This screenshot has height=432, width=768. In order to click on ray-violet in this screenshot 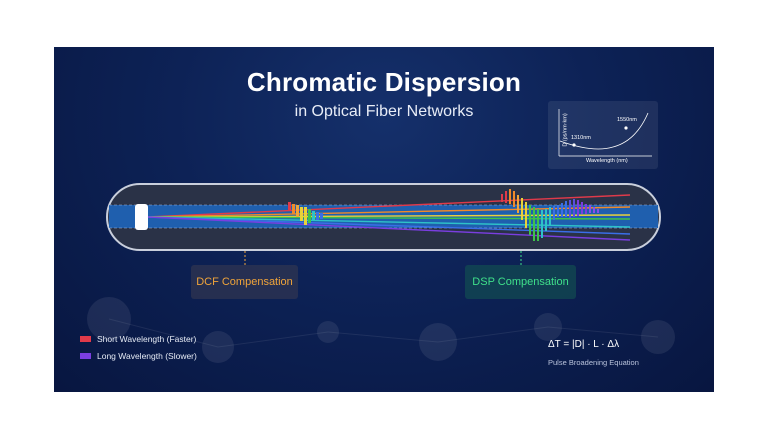, I will do `click(389, 228)`.